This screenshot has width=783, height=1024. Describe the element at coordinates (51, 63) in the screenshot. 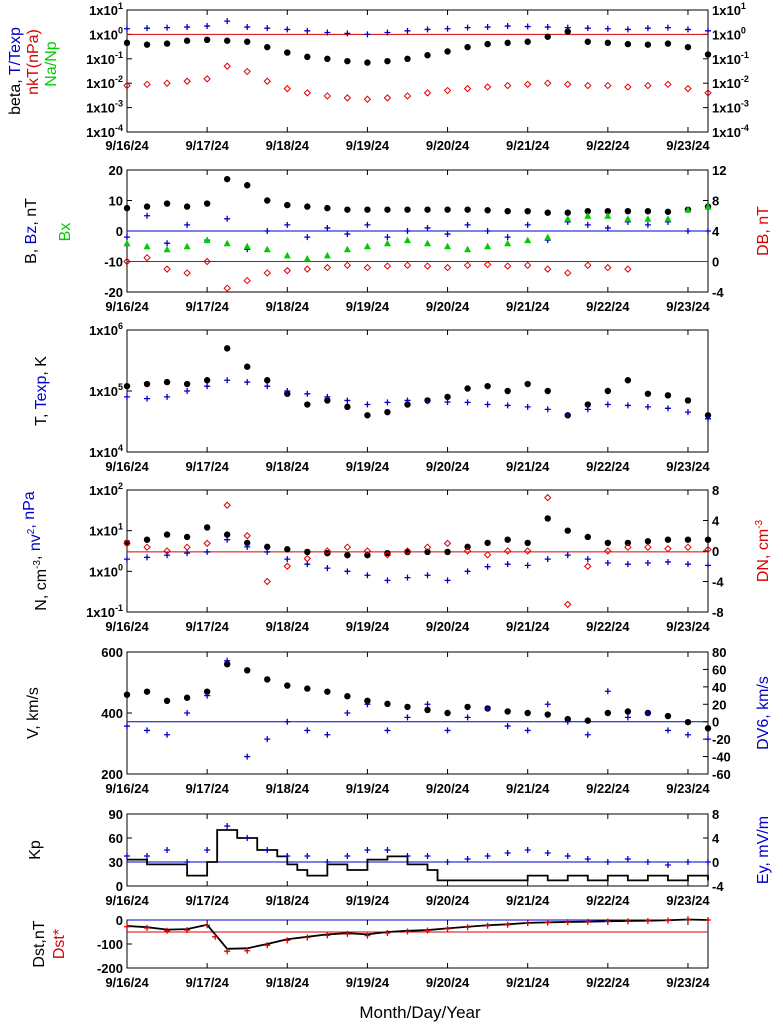

I see `inner-label-beta-1: Na/Np` at that location.